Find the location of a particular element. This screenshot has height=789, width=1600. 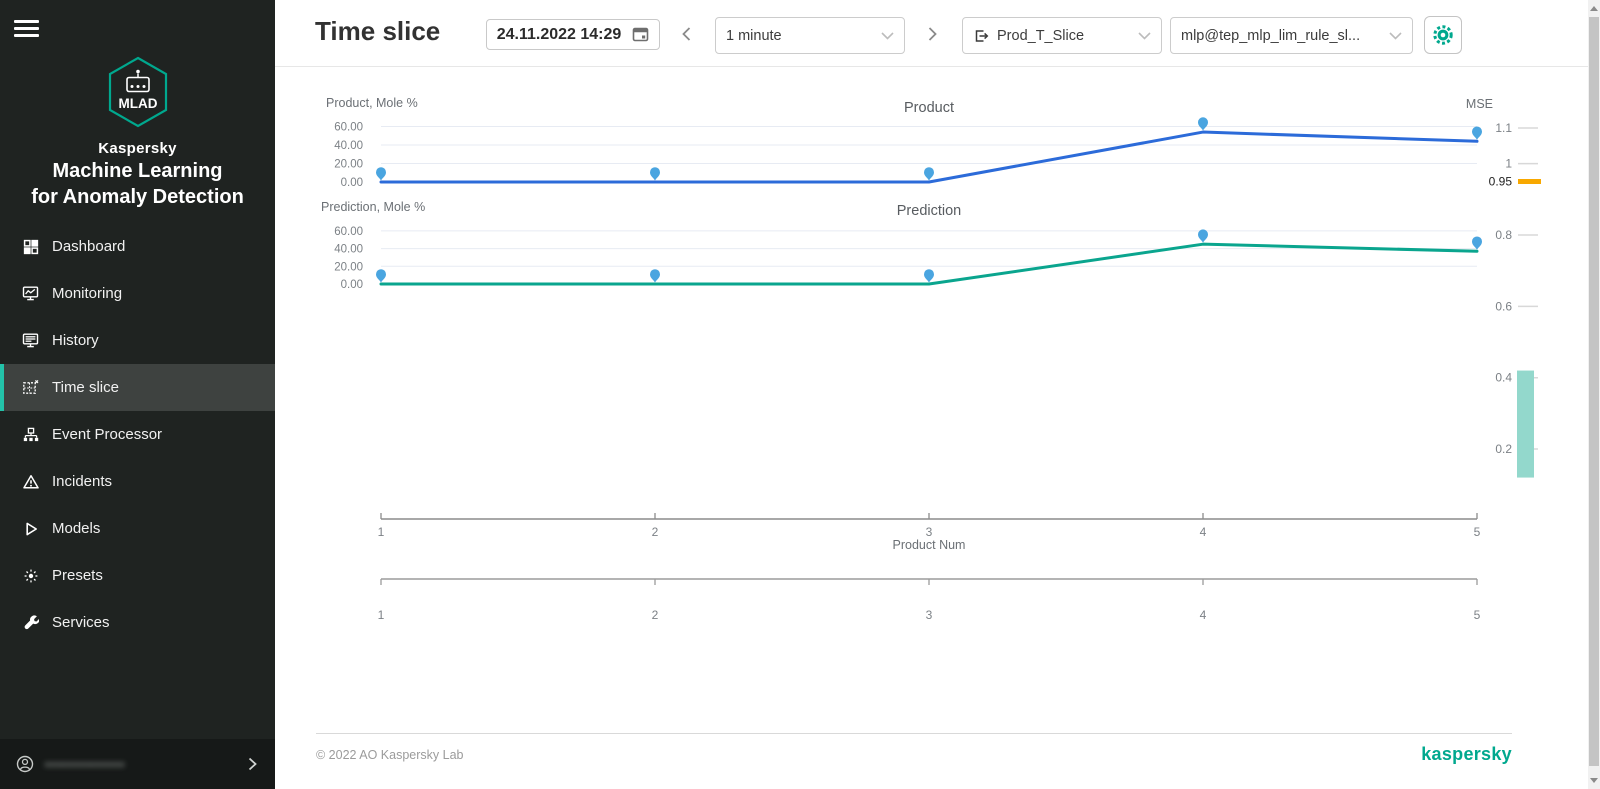

copyright: © 2022 AO Kaspersky Lab is located at coordinates (390, 754).